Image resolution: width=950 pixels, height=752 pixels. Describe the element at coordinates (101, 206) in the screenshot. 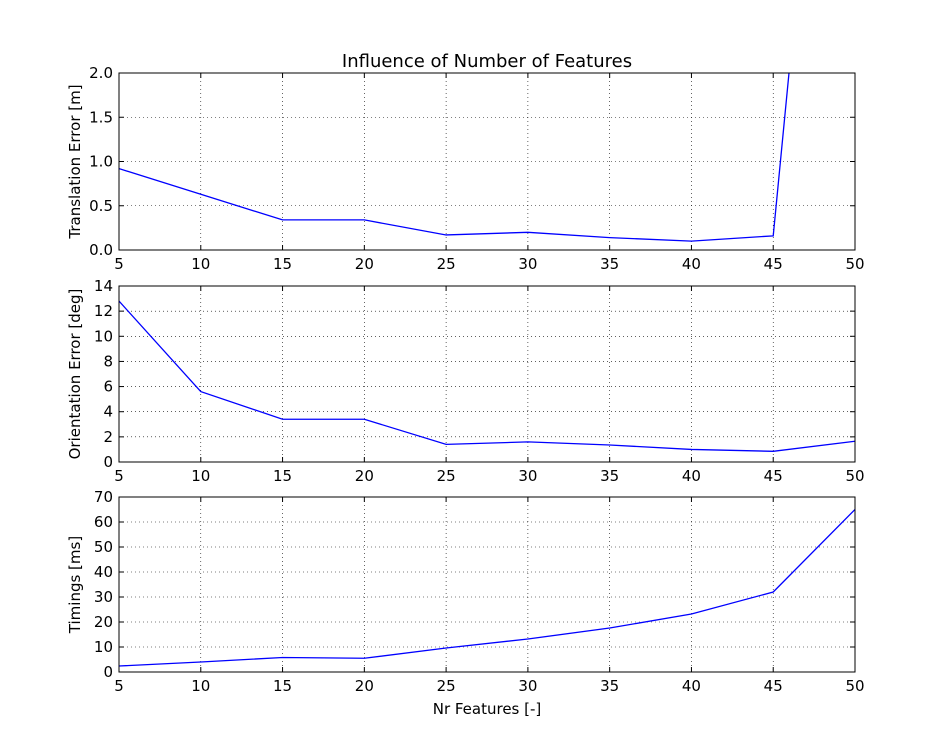

I see `y-tick-label: 0.5` at that location.